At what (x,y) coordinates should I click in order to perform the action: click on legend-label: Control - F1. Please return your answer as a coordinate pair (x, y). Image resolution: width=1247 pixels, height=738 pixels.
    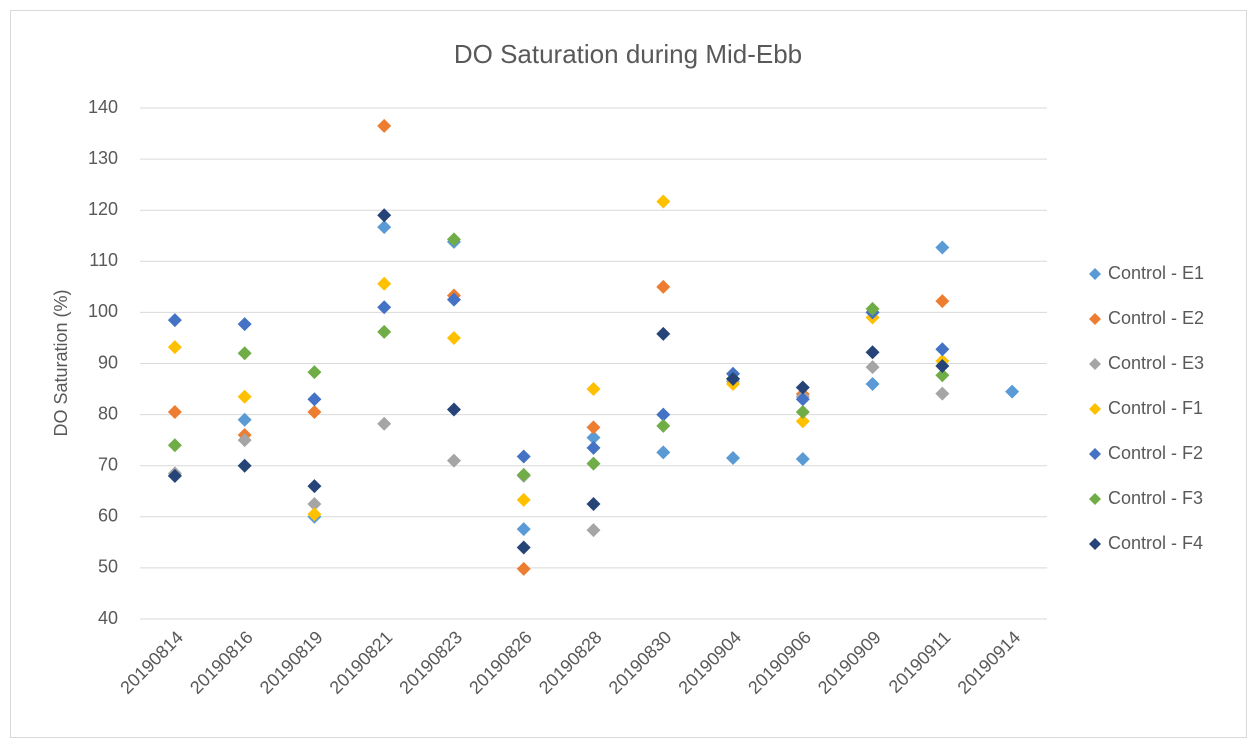
    Looking at the image, I should click on (1155, 408).